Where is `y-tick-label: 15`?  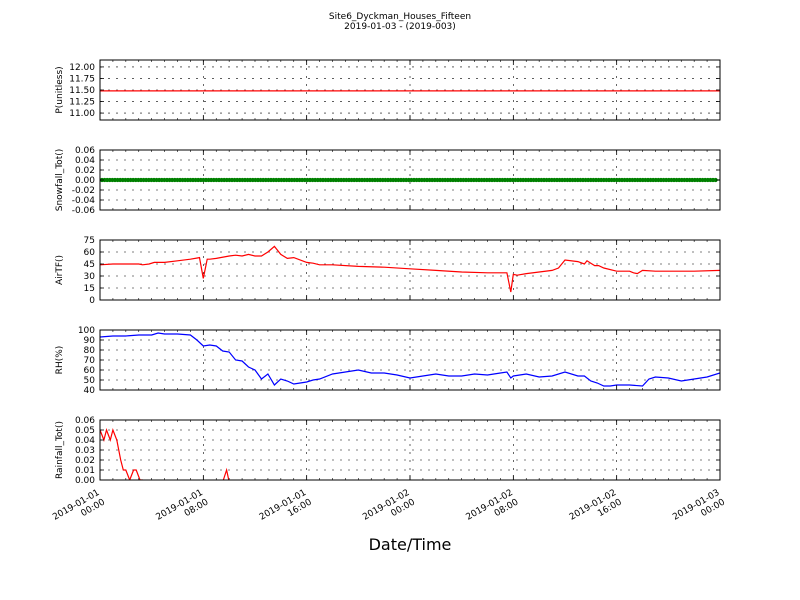 y-tick-label: 15 is located at coordinates (89, 289).